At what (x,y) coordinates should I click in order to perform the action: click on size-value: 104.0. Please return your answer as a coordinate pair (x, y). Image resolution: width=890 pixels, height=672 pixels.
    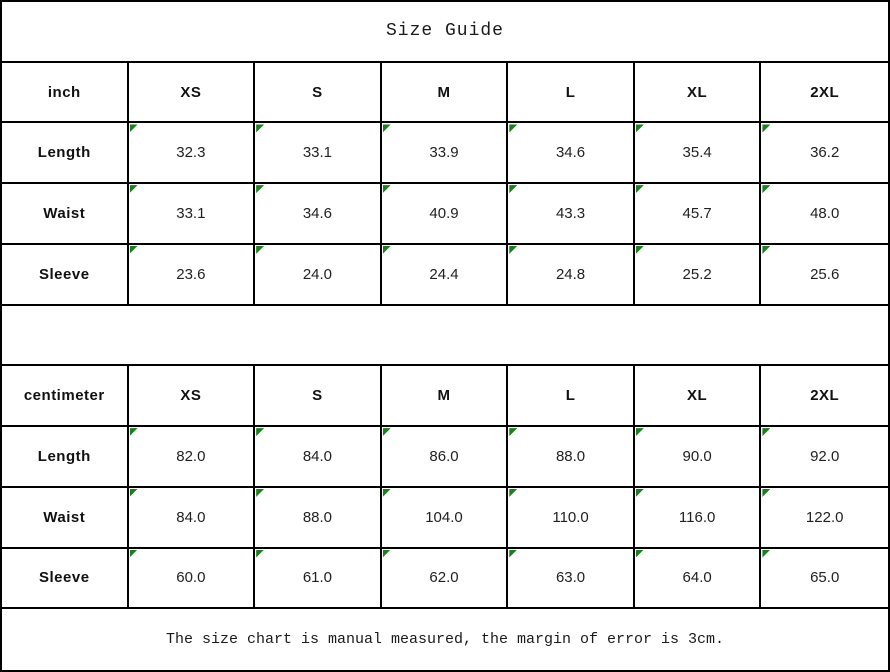
    Looking at the image, I should click on (444, 517).